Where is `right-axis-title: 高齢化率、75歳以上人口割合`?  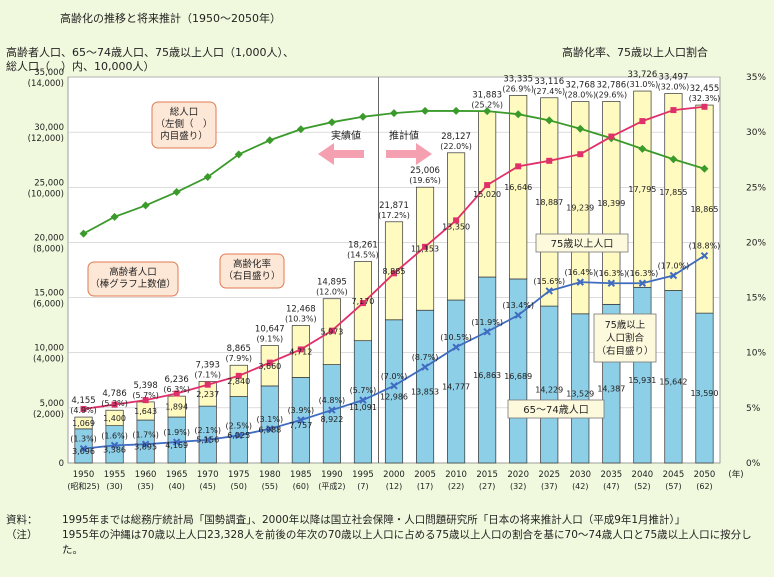
right-axis-title: 高齢化率、75歳以上人口割合 is located at coordinates (635, 52).